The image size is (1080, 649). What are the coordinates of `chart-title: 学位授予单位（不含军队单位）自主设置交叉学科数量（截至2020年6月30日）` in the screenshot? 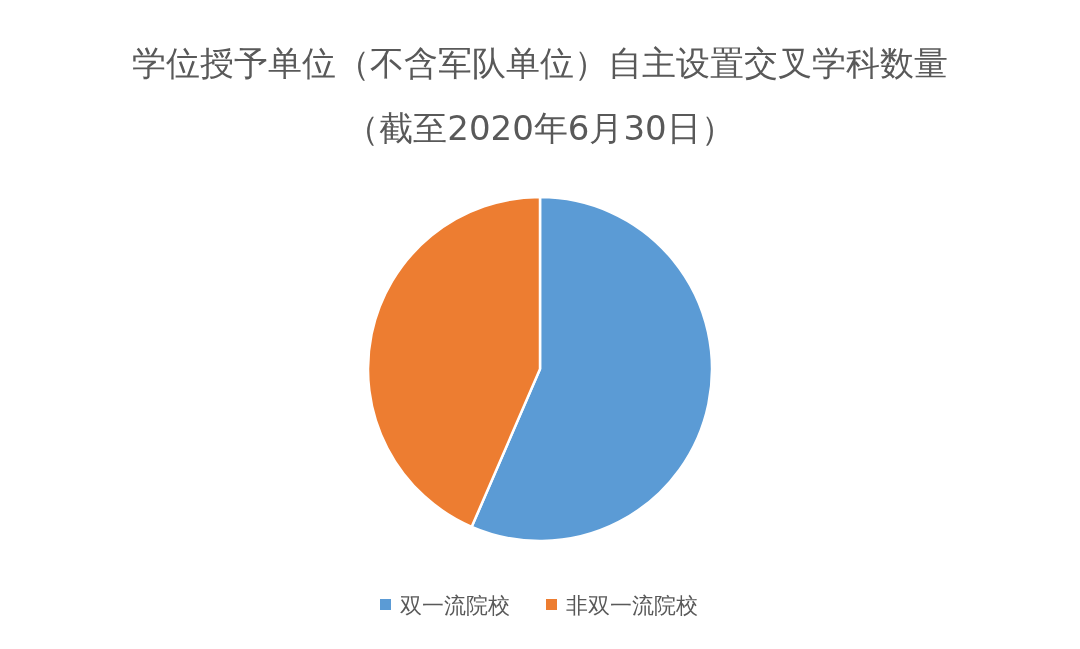 It's located at (540, 95).